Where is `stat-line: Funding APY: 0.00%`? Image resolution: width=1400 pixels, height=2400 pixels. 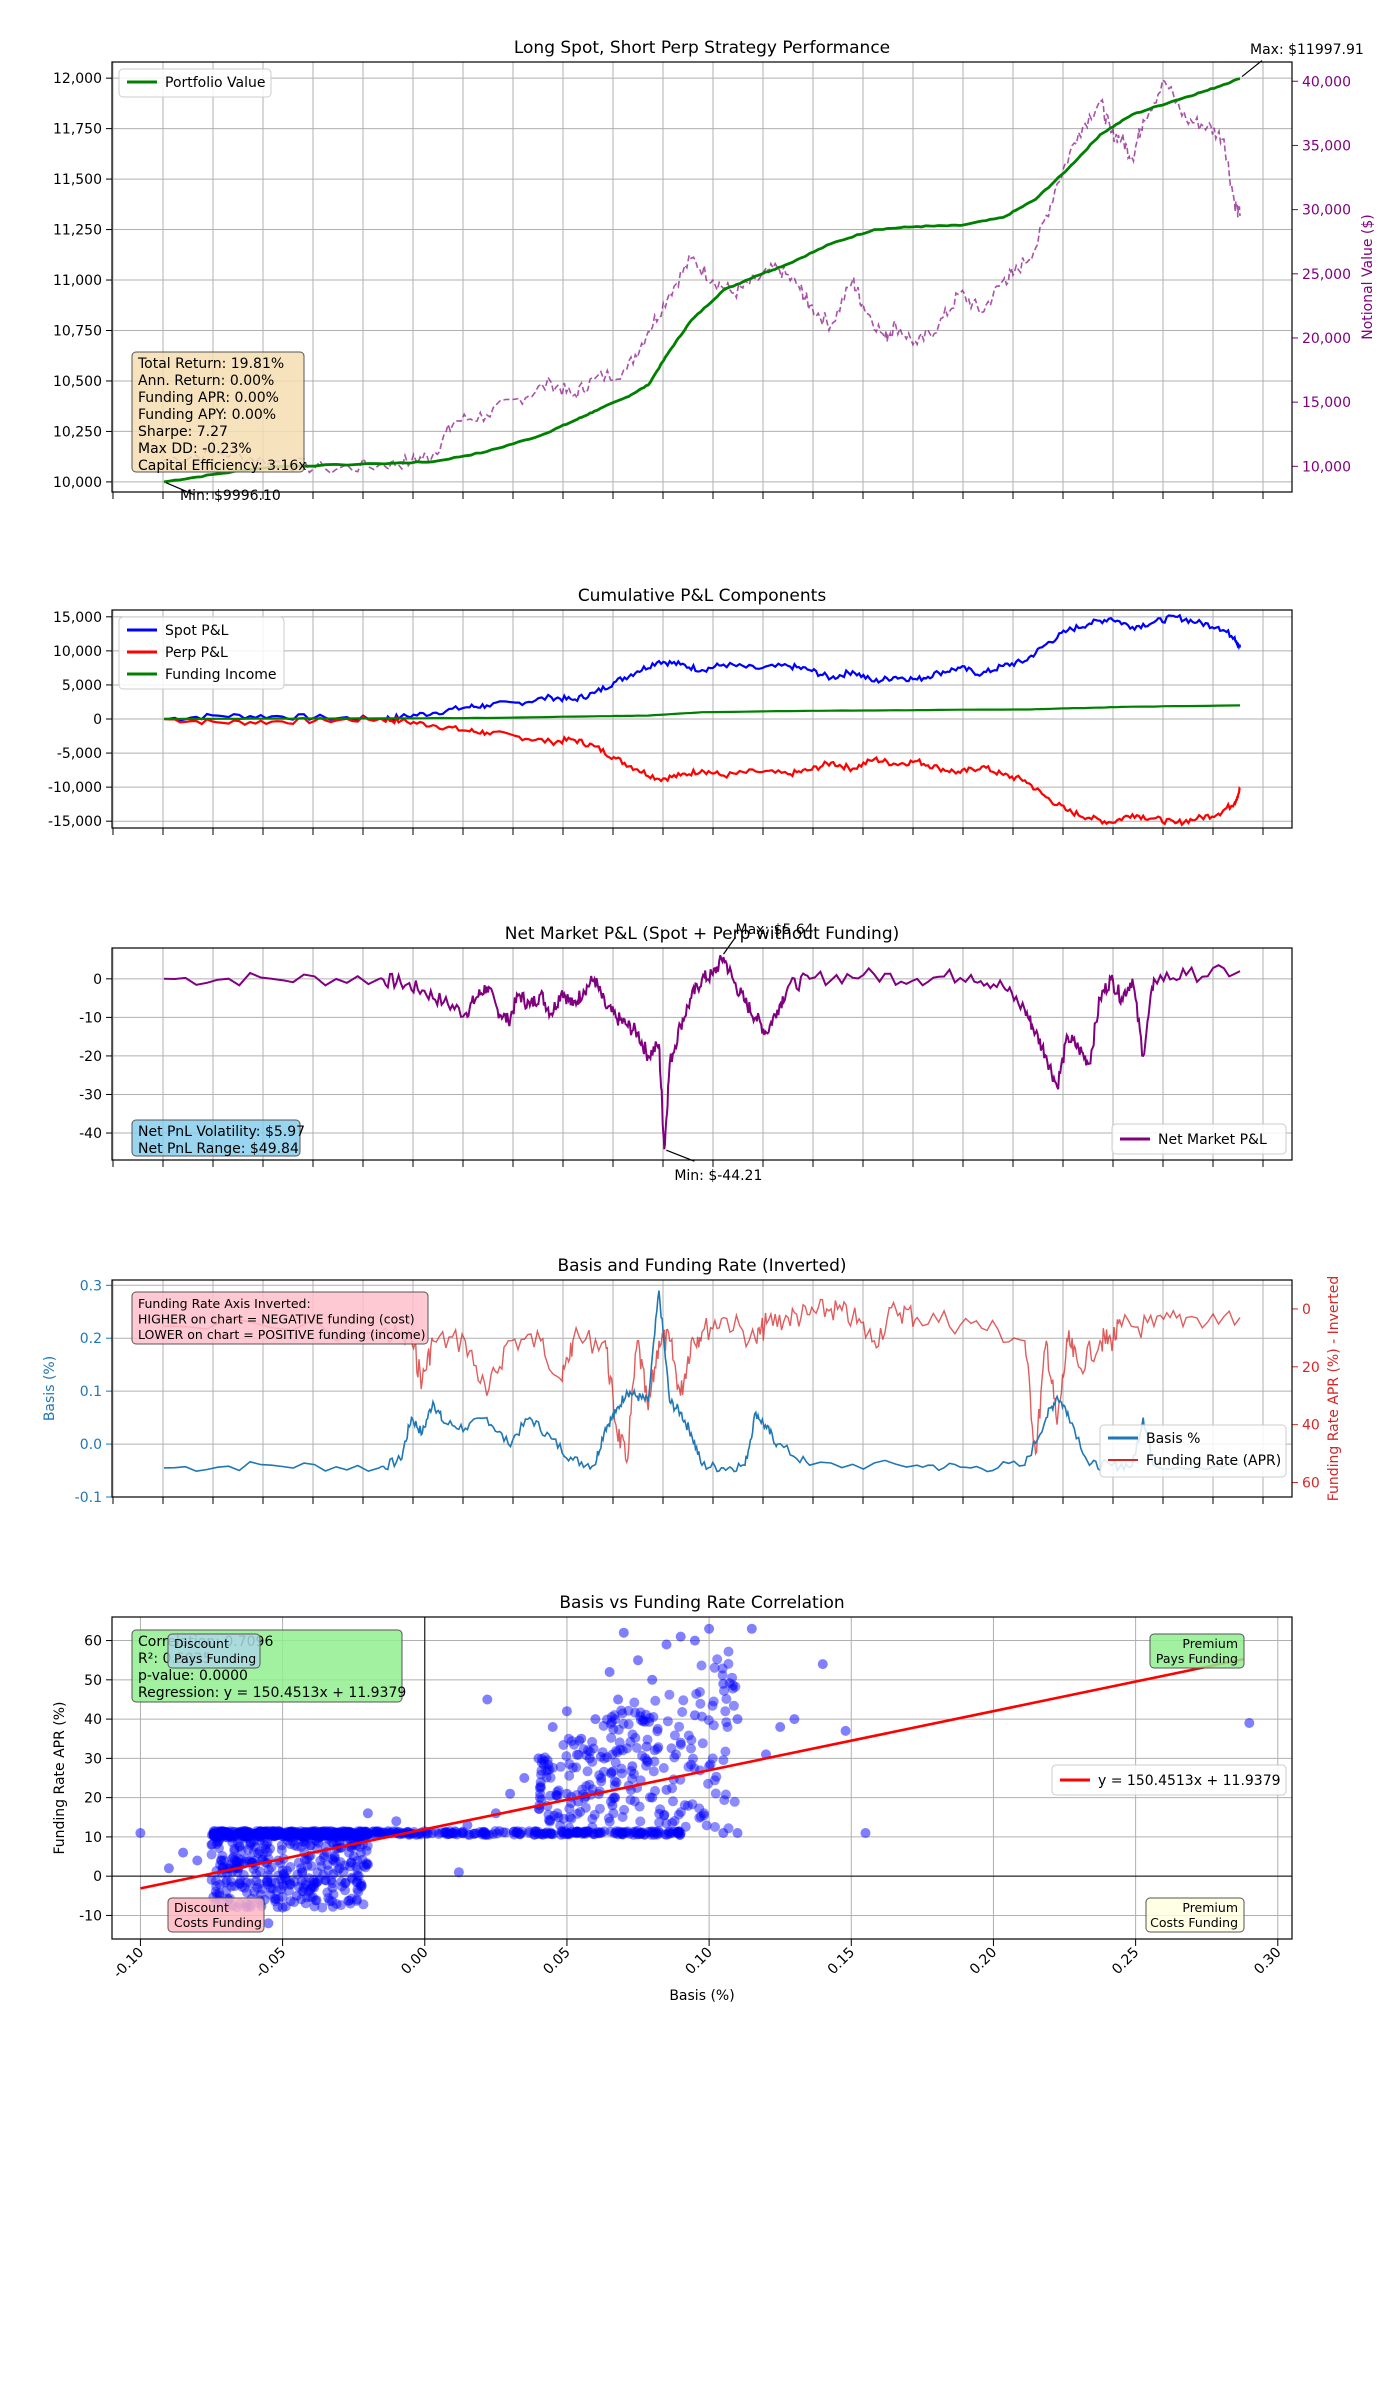
stat-line: Funding APY: 0.00% is located at coordinates (207, 415).